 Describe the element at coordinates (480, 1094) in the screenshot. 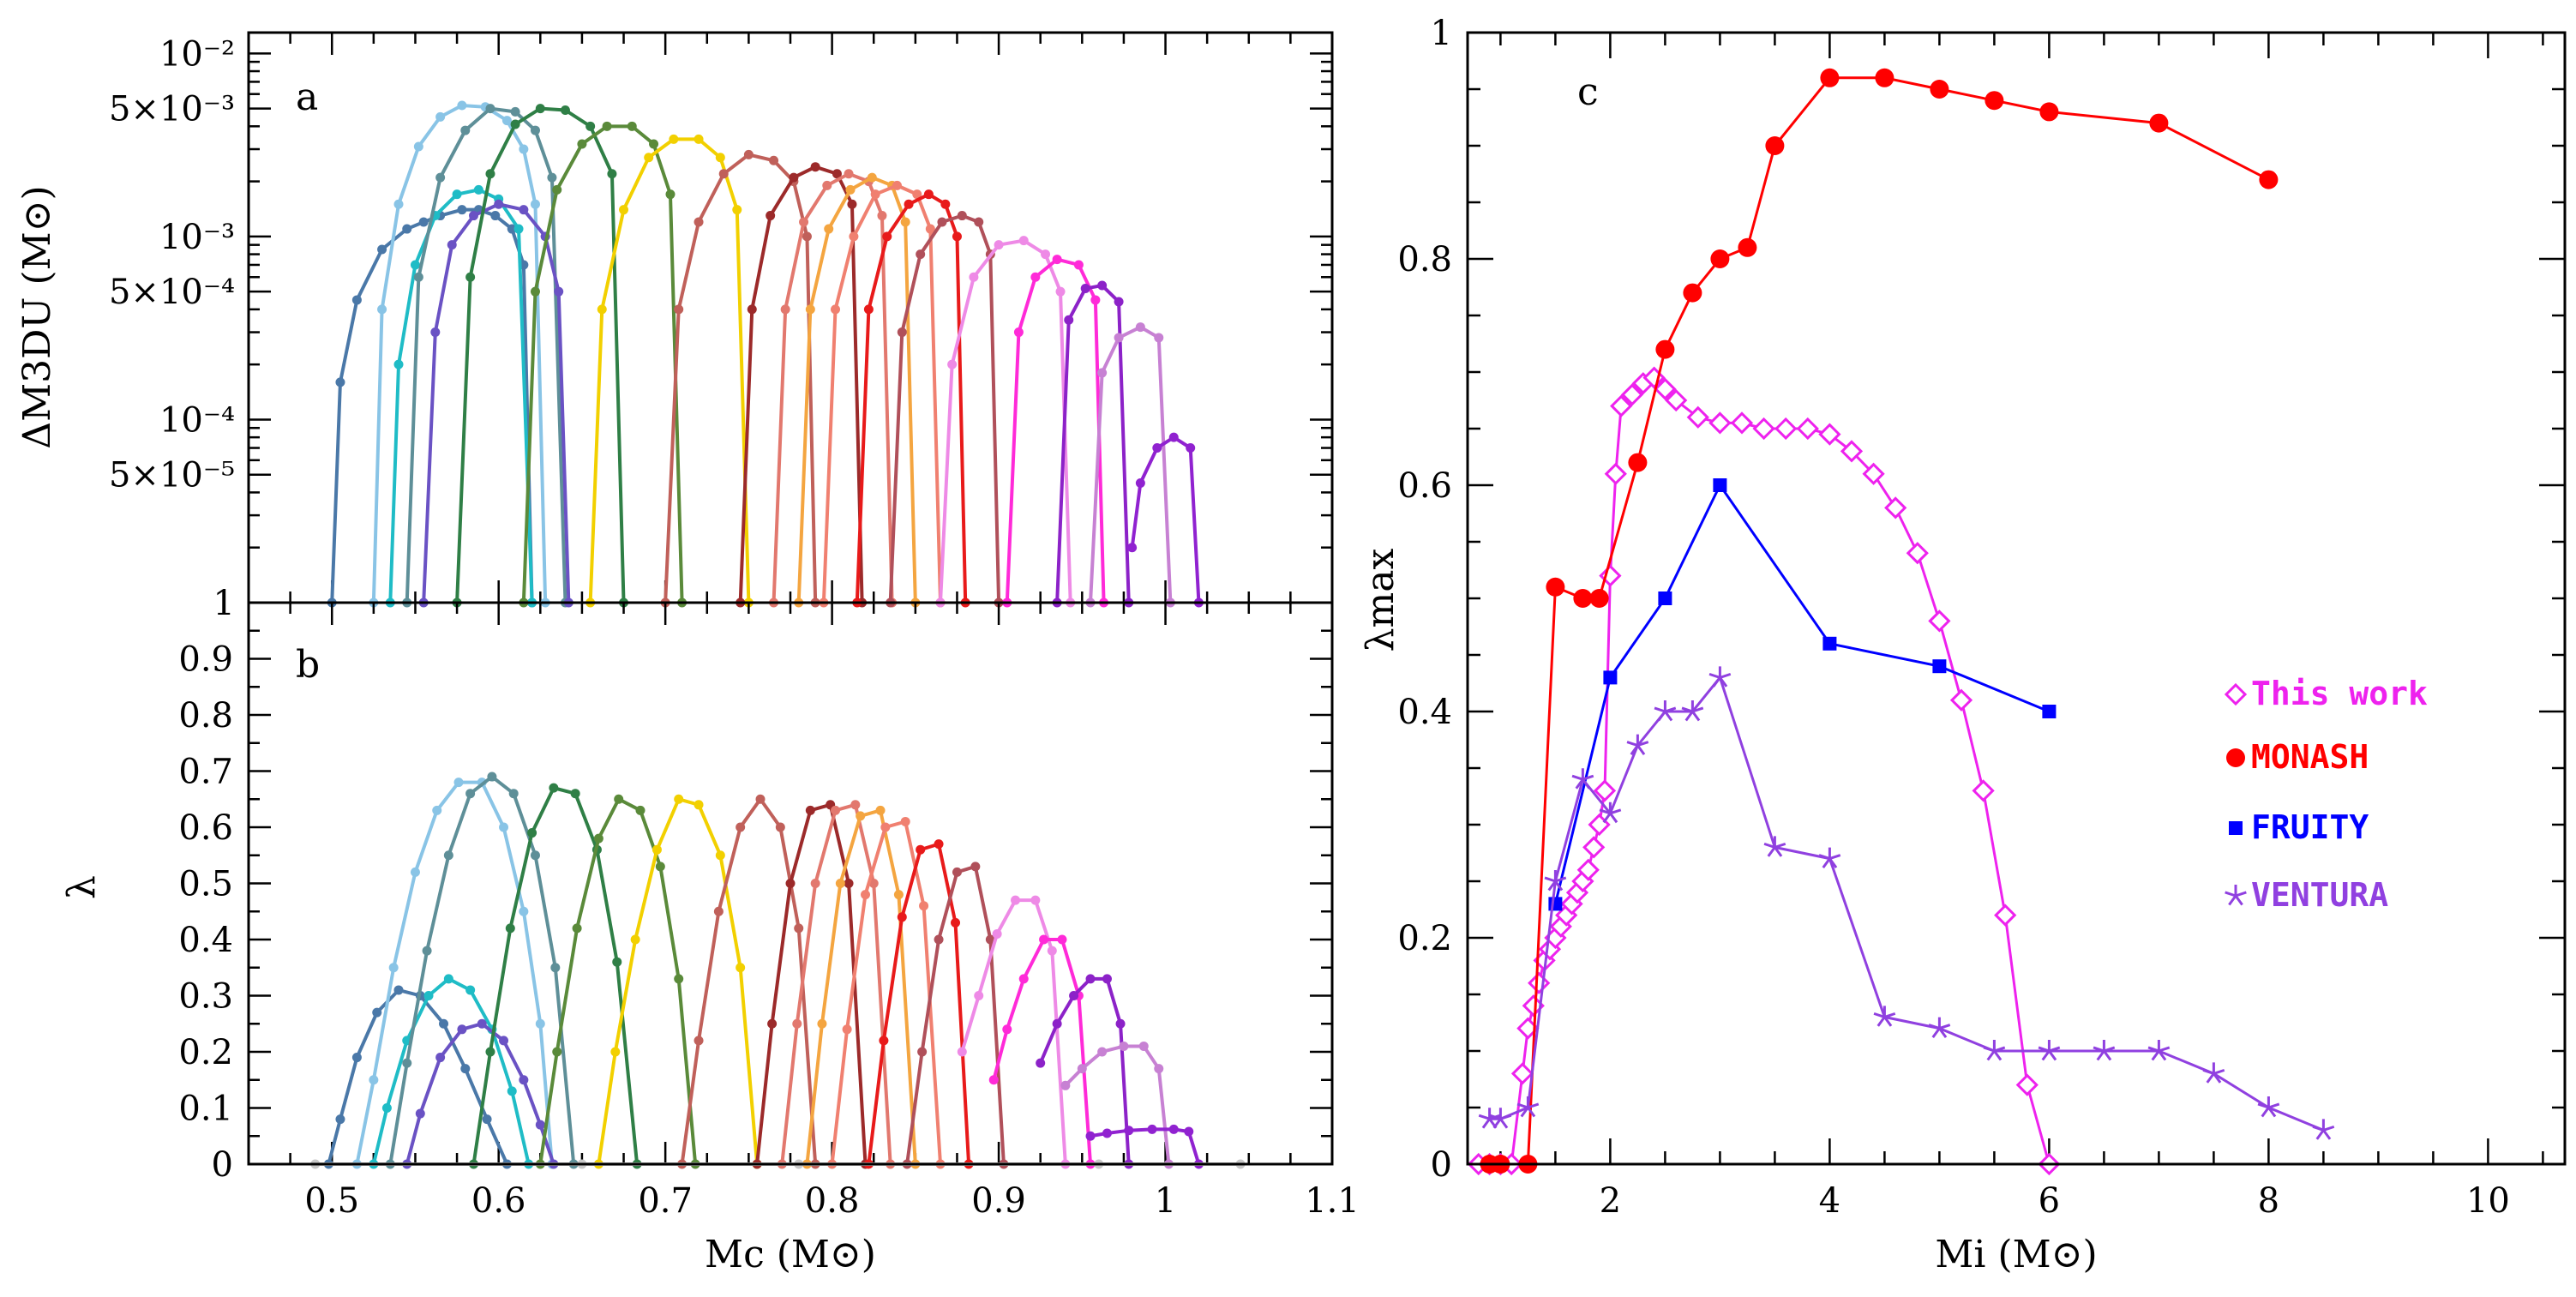

I see `panel-b-series-4-line` at that location.